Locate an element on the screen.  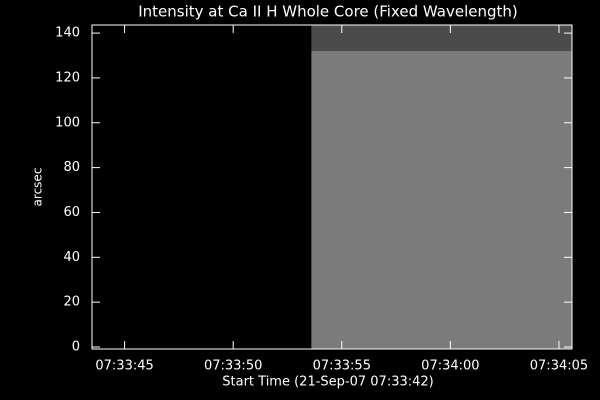
x-tick-label: 07:34:05 is located at coordinates (559, 366).